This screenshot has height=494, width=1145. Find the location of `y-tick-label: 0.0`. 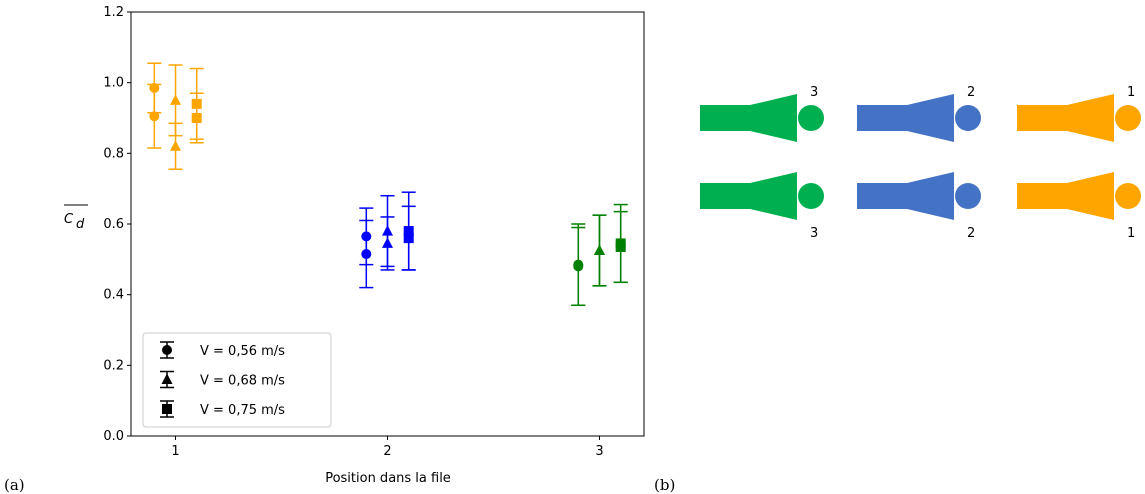

y-tick-label: 0.0 is located at coordinates (113, 436).